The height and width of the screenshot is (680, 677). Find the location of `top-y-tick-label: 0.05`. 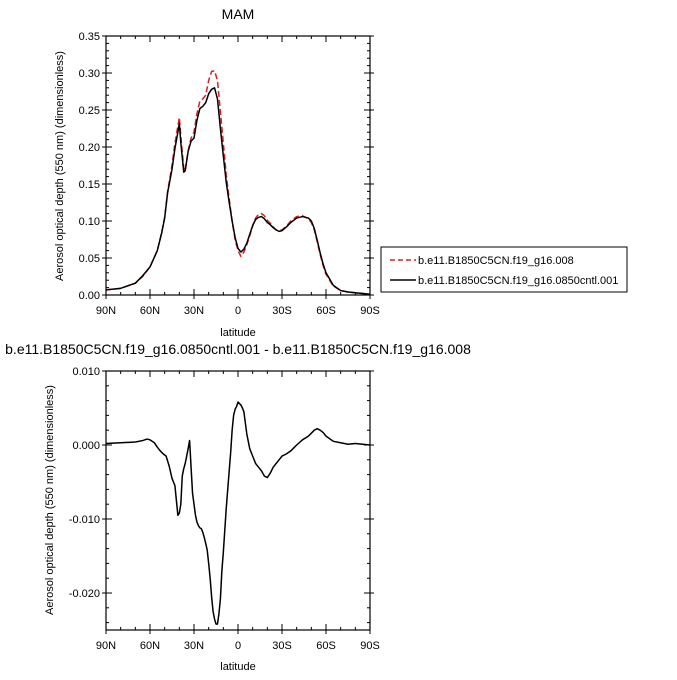

top-y-tick-label: 0.05 is located at coordinates (89, 259).